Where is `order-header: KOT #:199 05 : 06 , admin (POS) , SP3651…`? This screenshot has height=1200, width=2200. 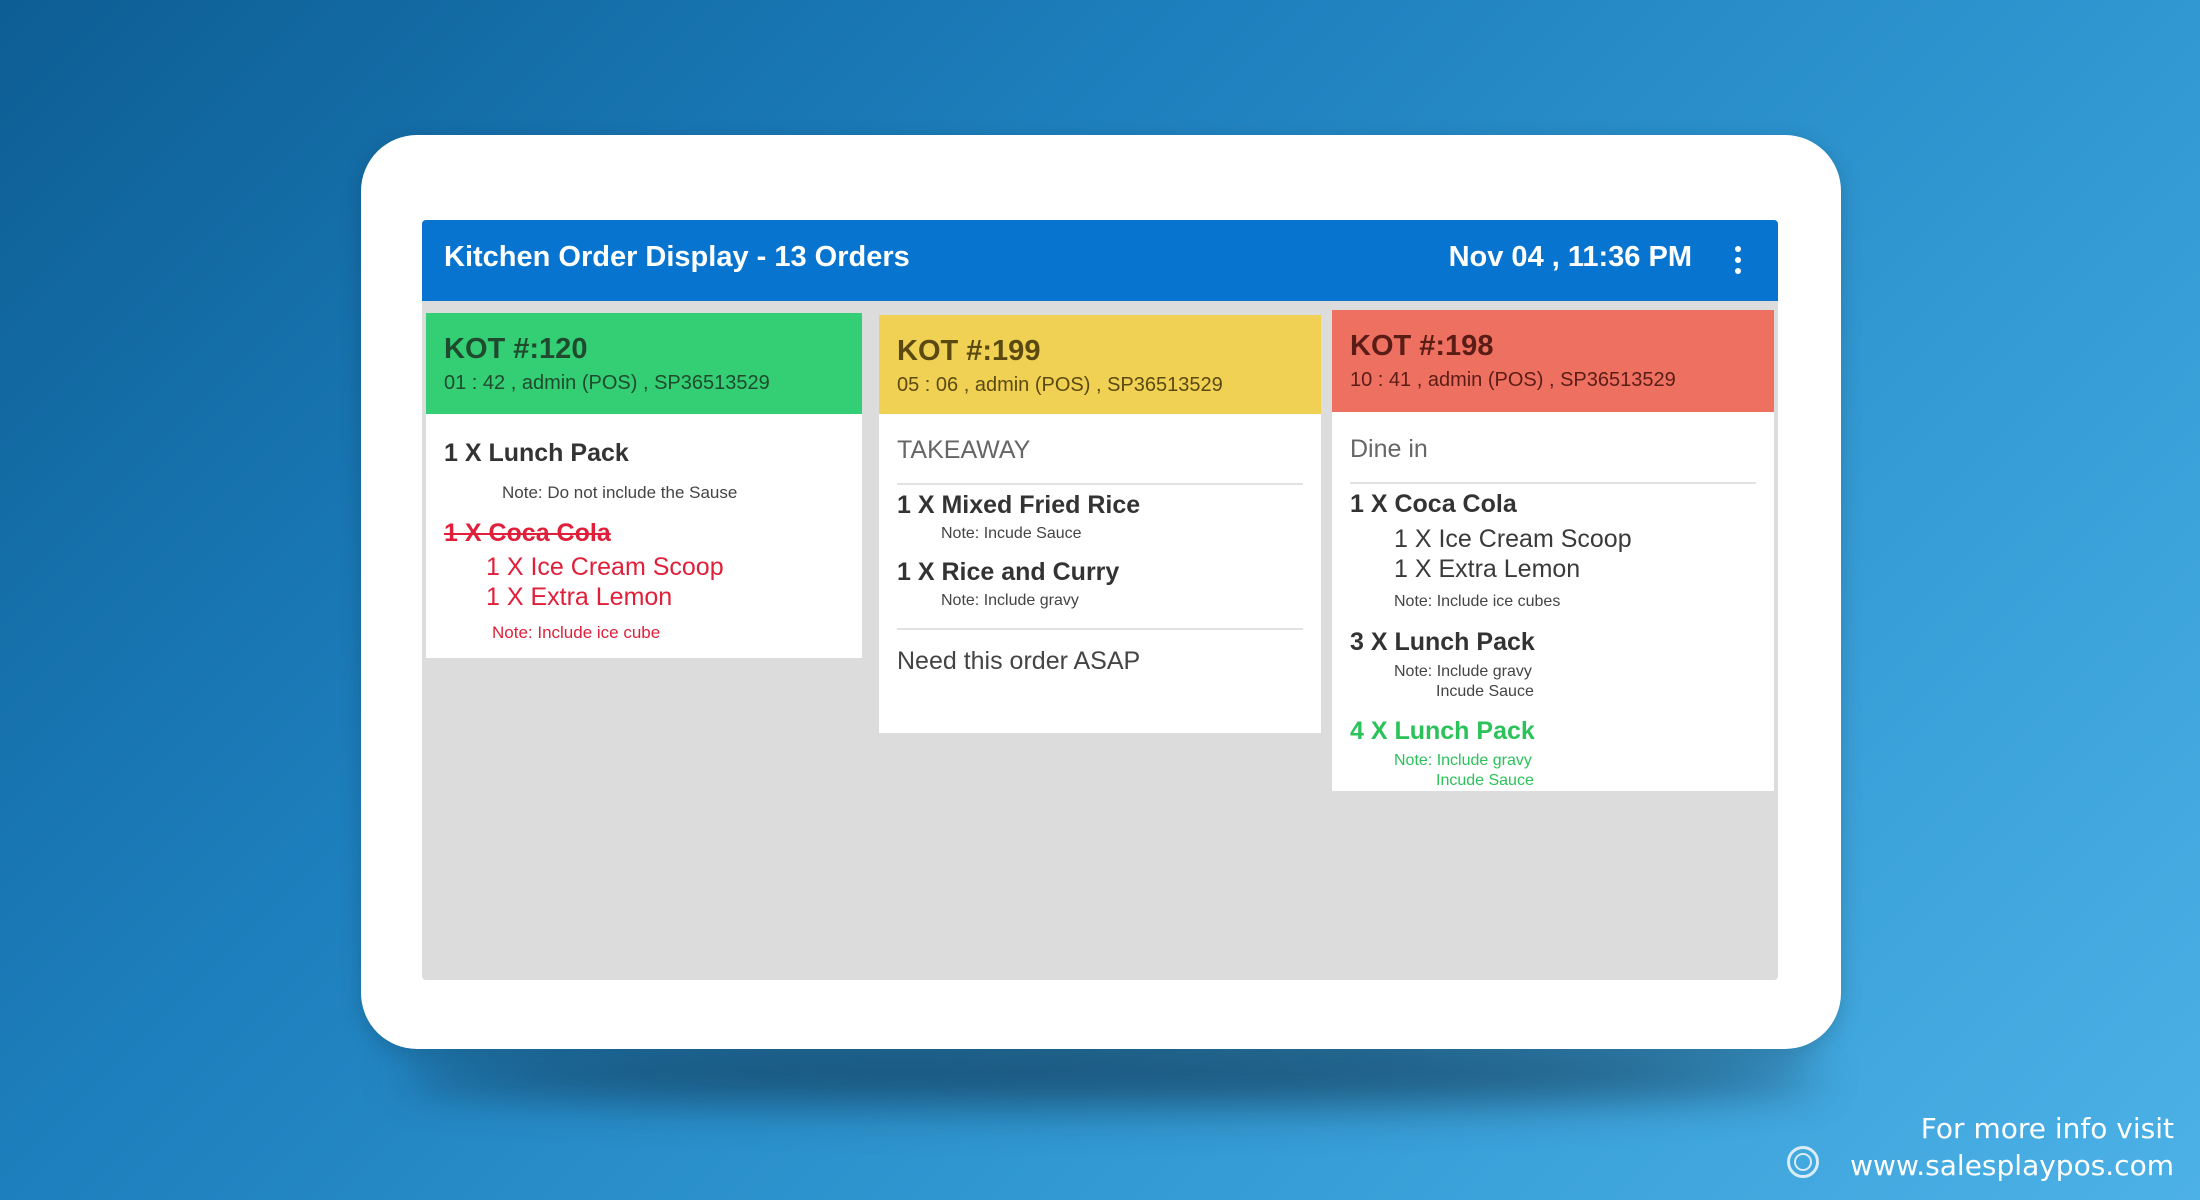 order-header: KOT #:199 05 : 06 , admin (POS) , SP3651… is located at coordinates (1100, 364).